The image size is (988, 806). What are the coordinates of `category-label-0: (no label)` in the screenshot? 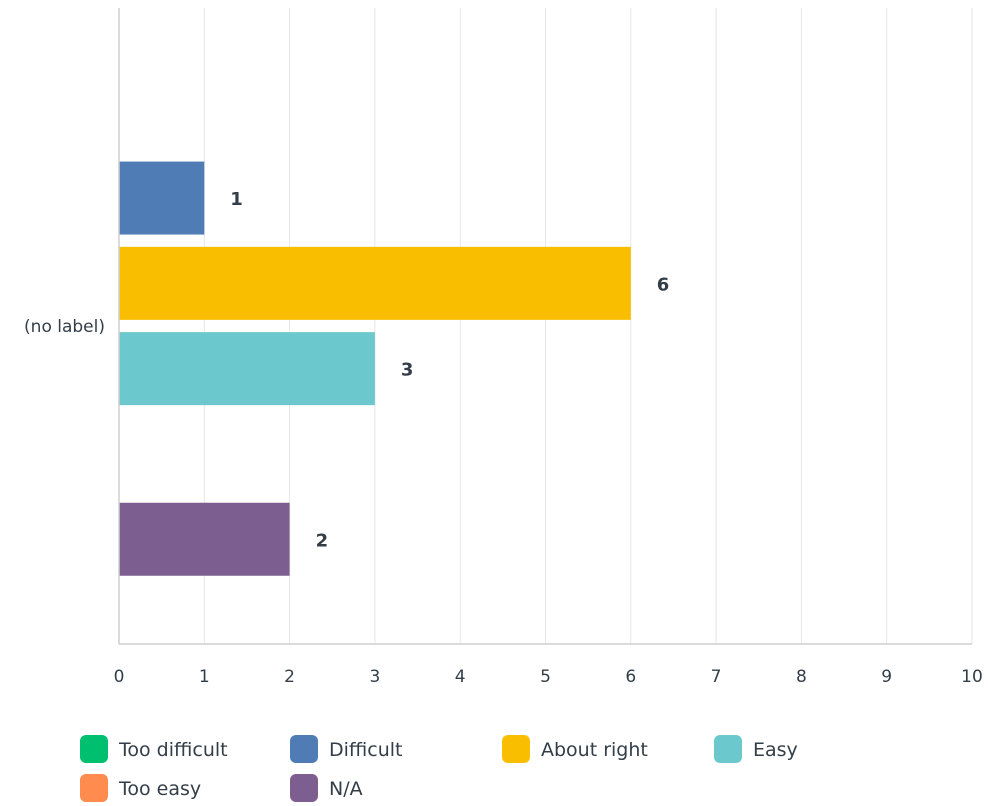 It's located at (64, 327).